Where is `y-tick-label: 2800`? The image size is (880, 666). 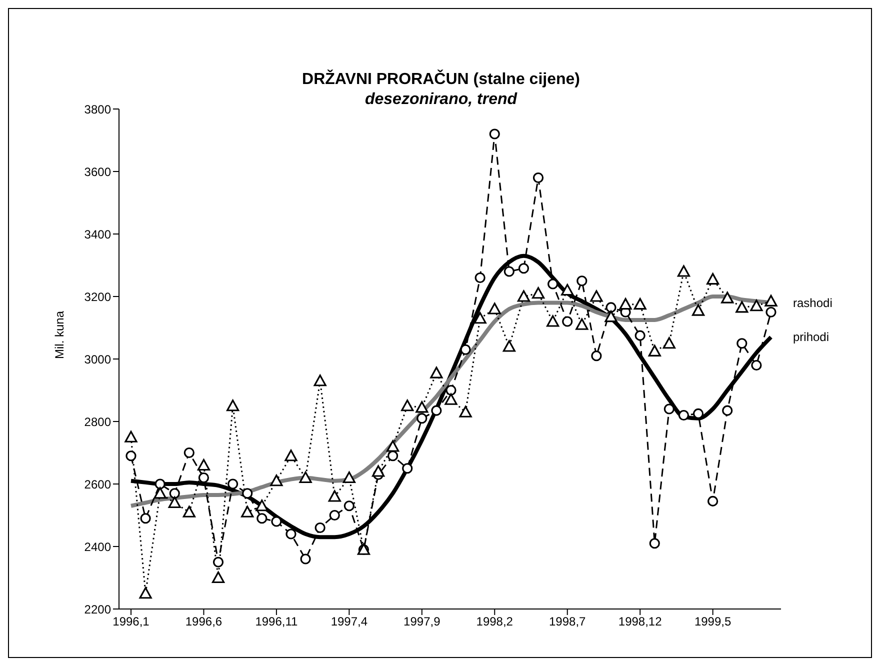
y-tick-label: 2800 is located at coordinates (98, 421).